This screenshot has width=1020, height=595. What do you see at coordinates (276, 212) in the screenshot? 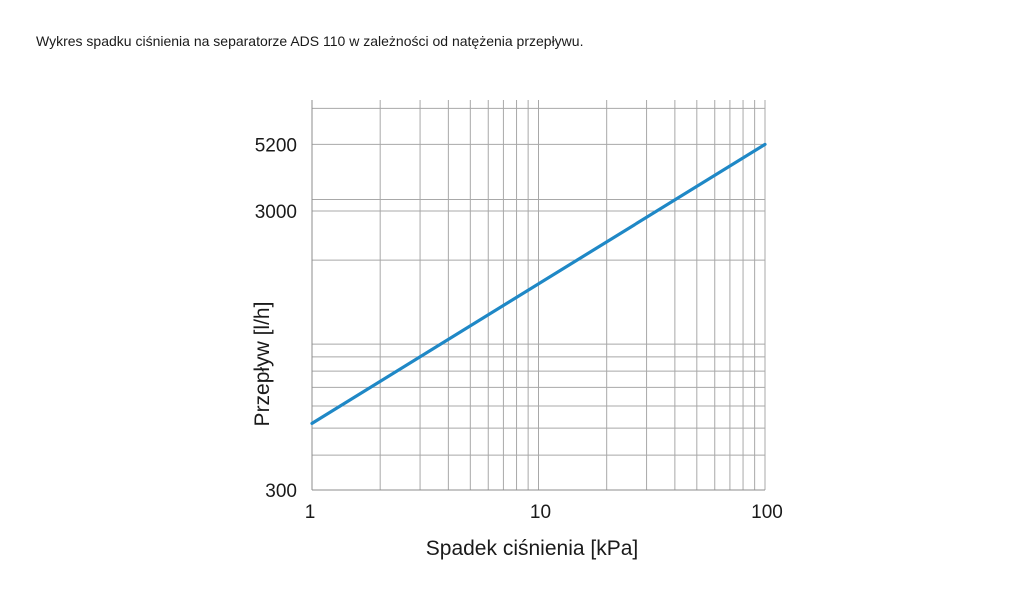
I see `y-tick-label: 3000` at bounding box center [276, 212].